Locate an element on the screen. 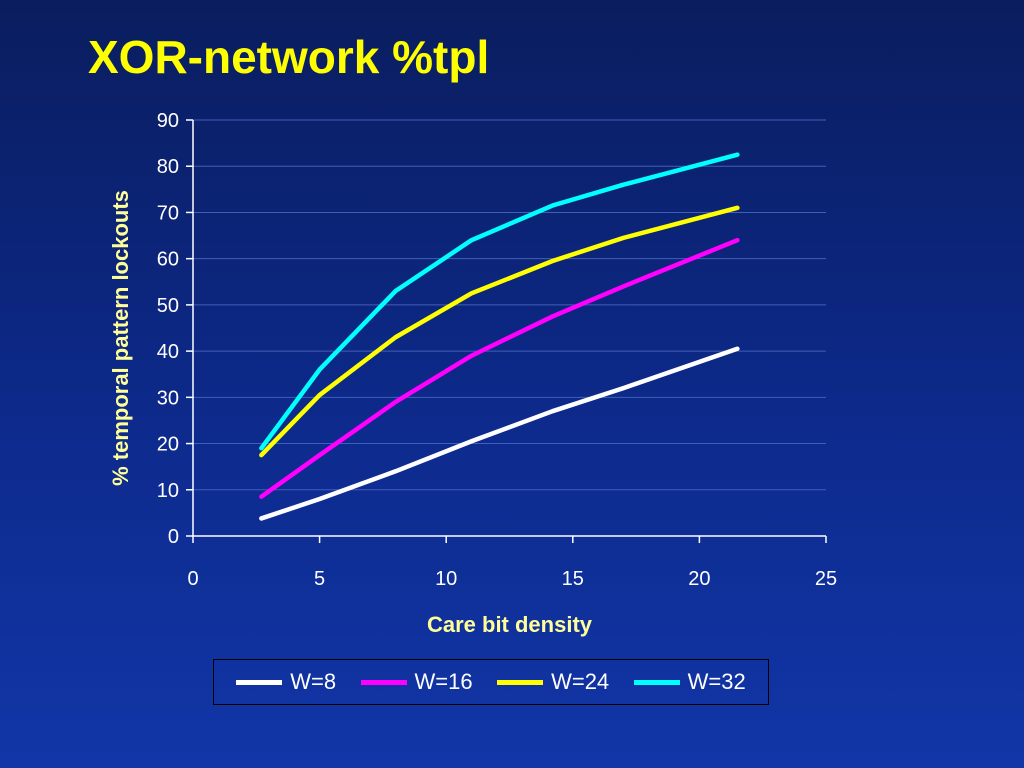 The image size is (1024, 768). x-tick-label: 0 is located at coordinates (192, 579).